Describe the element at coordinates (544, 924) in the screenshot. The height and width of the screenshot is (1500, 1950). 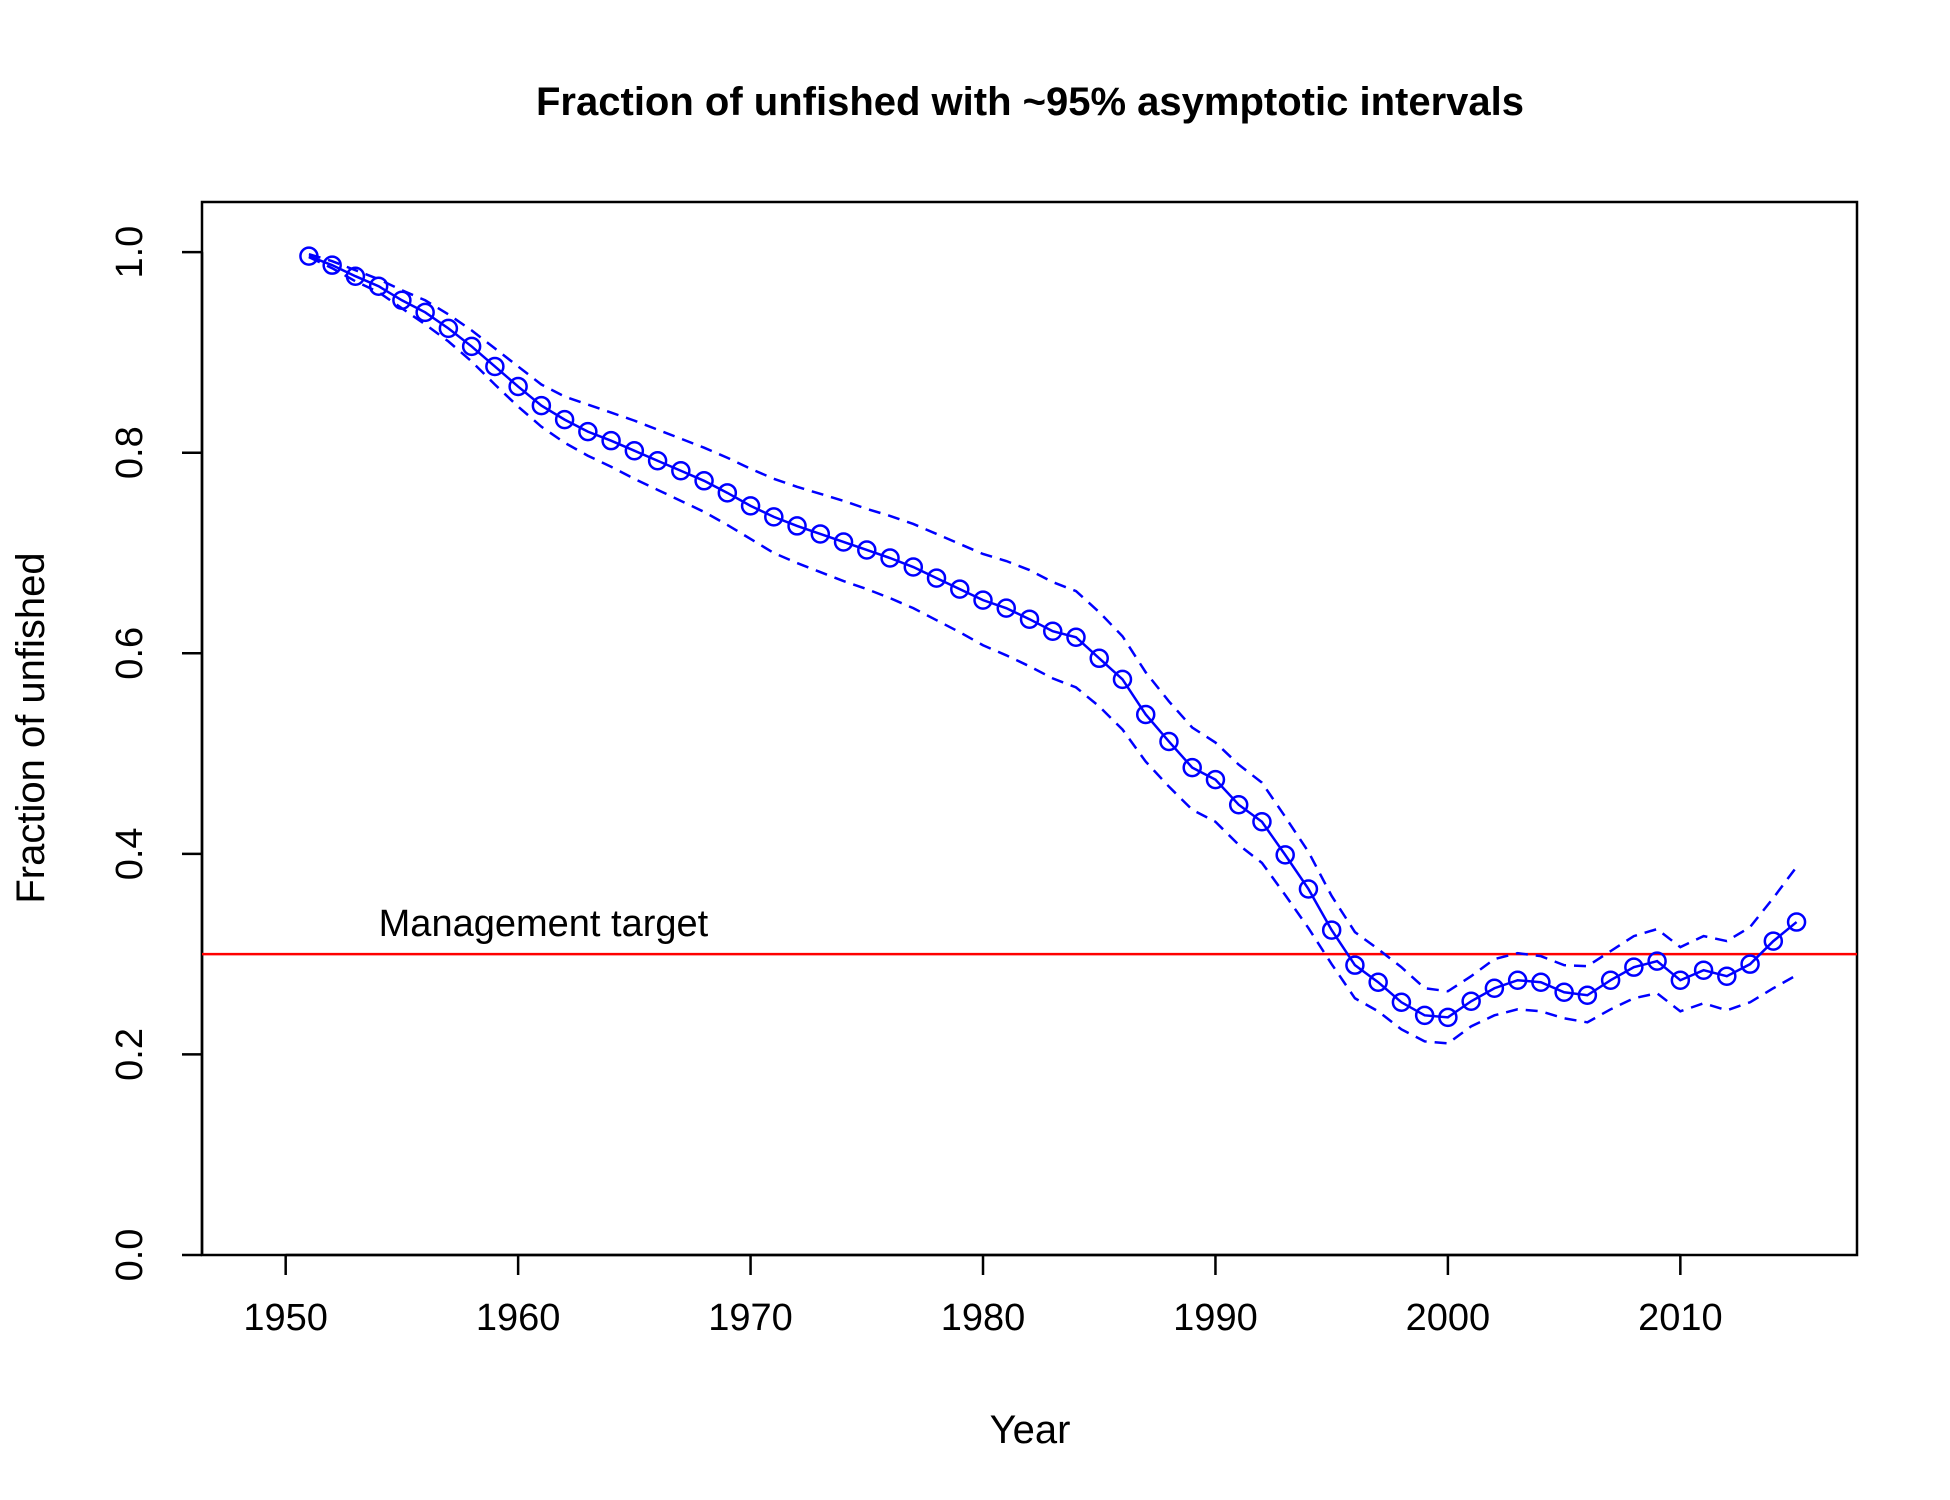
I see `management-target-label: Management target` at that location.